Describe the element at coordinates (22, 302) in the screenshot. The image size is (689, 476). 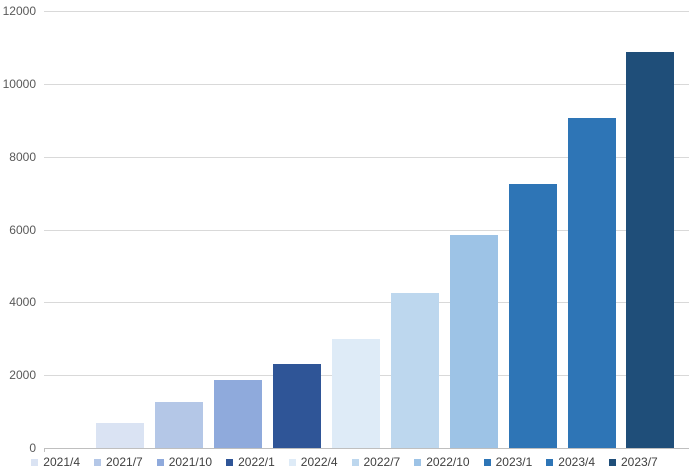
I see `y-axis-tick-label: 4000` at that location.